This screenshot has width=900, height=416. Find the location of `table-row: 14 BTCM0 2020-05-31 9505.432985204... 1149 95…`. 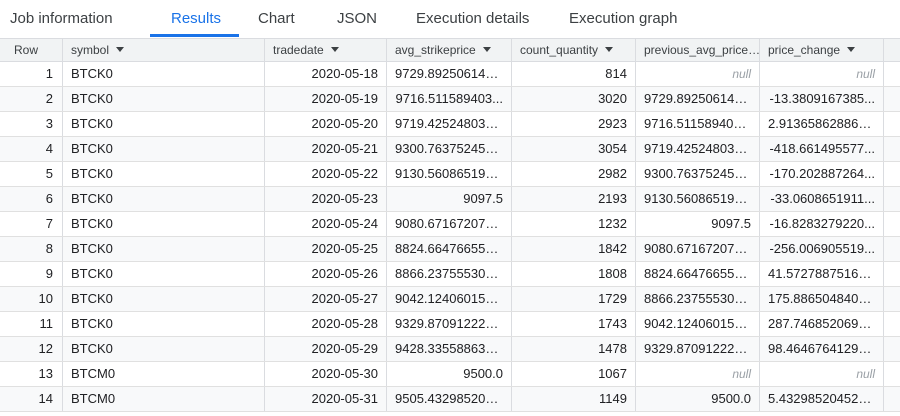

table-row: 14 BTCM0 2020-05-31 9505.432985204... 1149 95… is located at coordinates (450, 399).